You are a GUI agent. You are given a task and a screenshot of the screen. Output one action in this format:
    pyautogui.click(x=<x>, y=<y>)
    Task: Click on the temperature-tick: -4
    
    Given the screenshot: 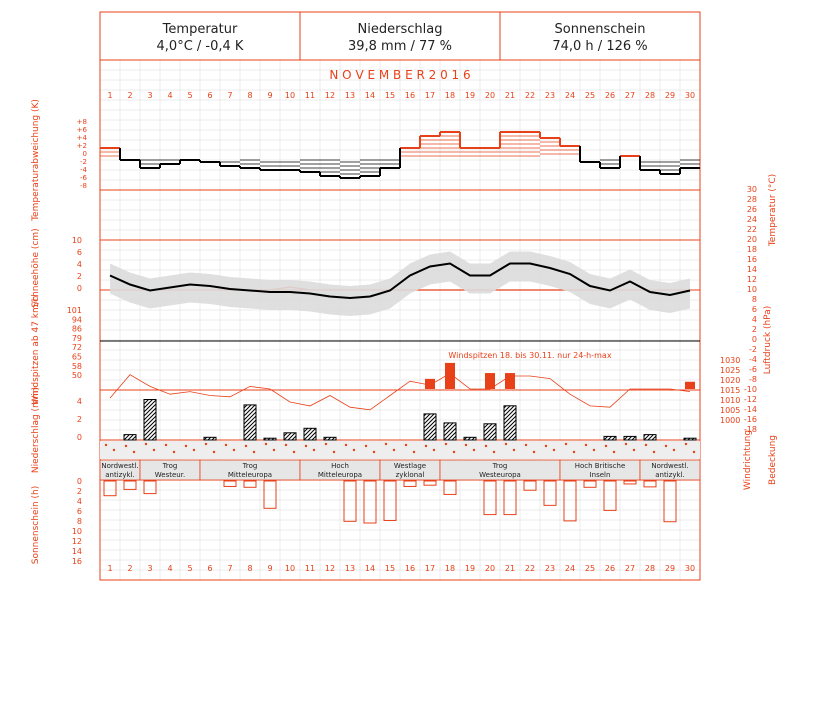 What is the action you would take?
    pyautogui.click(x=753, y=359)
    